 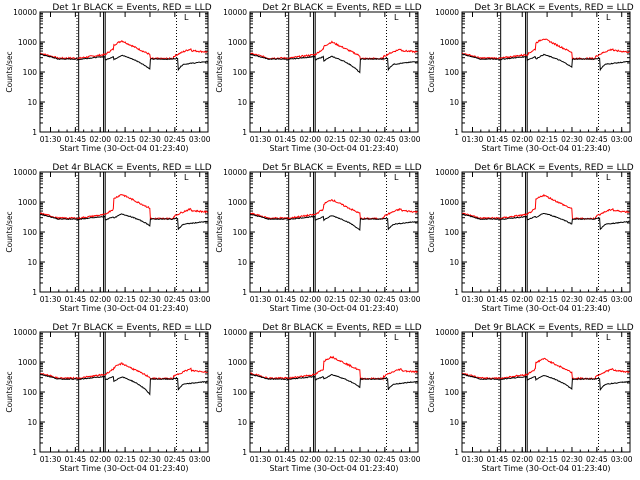 I want to click on panel-title: Det 4r BLACK = Events, RED = LLD, so click(x=131, y=168).